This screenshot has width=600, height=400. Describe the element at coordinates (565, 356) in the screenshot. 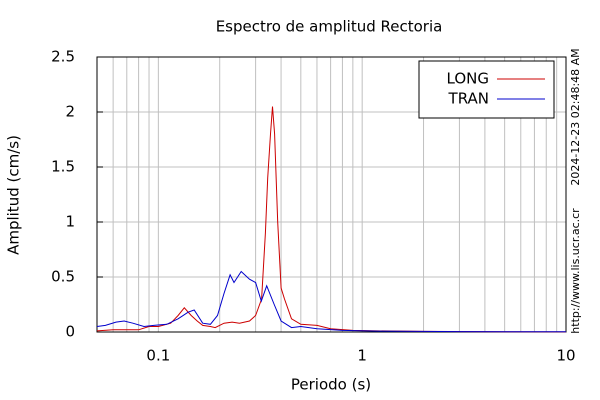

I see `x-tick-label: 10` at that location.